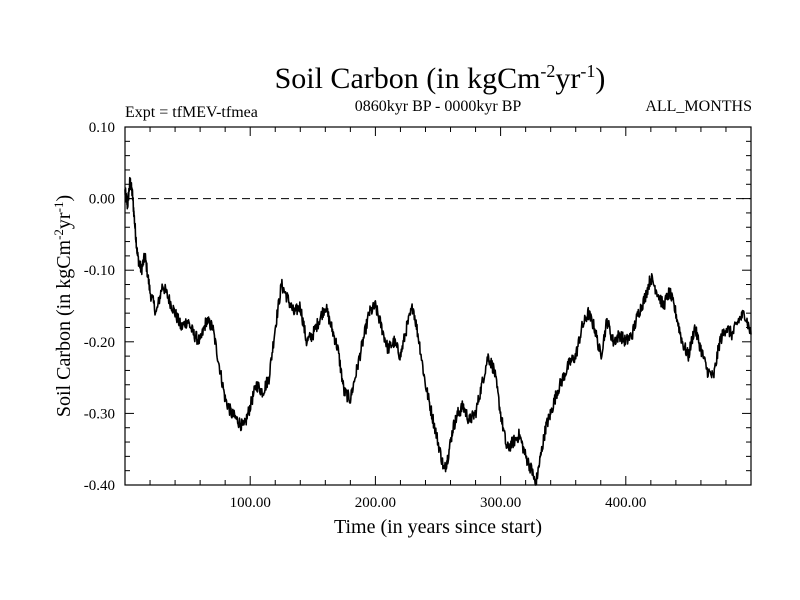  Describe the element at coordinates (625, 503) in the screenshot. I see `x-tick-label: 400.00` at that location.